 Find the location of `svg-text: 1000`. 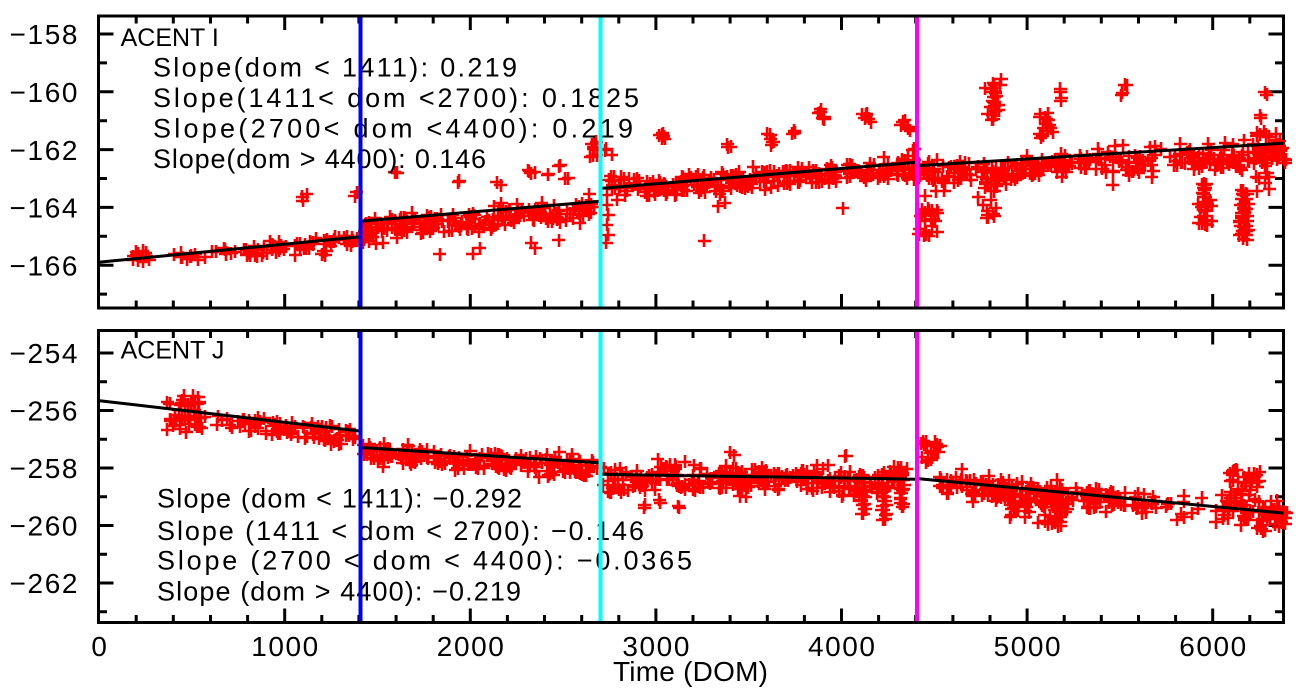

svg-text: 1000 is located at coordinates (284, 646).